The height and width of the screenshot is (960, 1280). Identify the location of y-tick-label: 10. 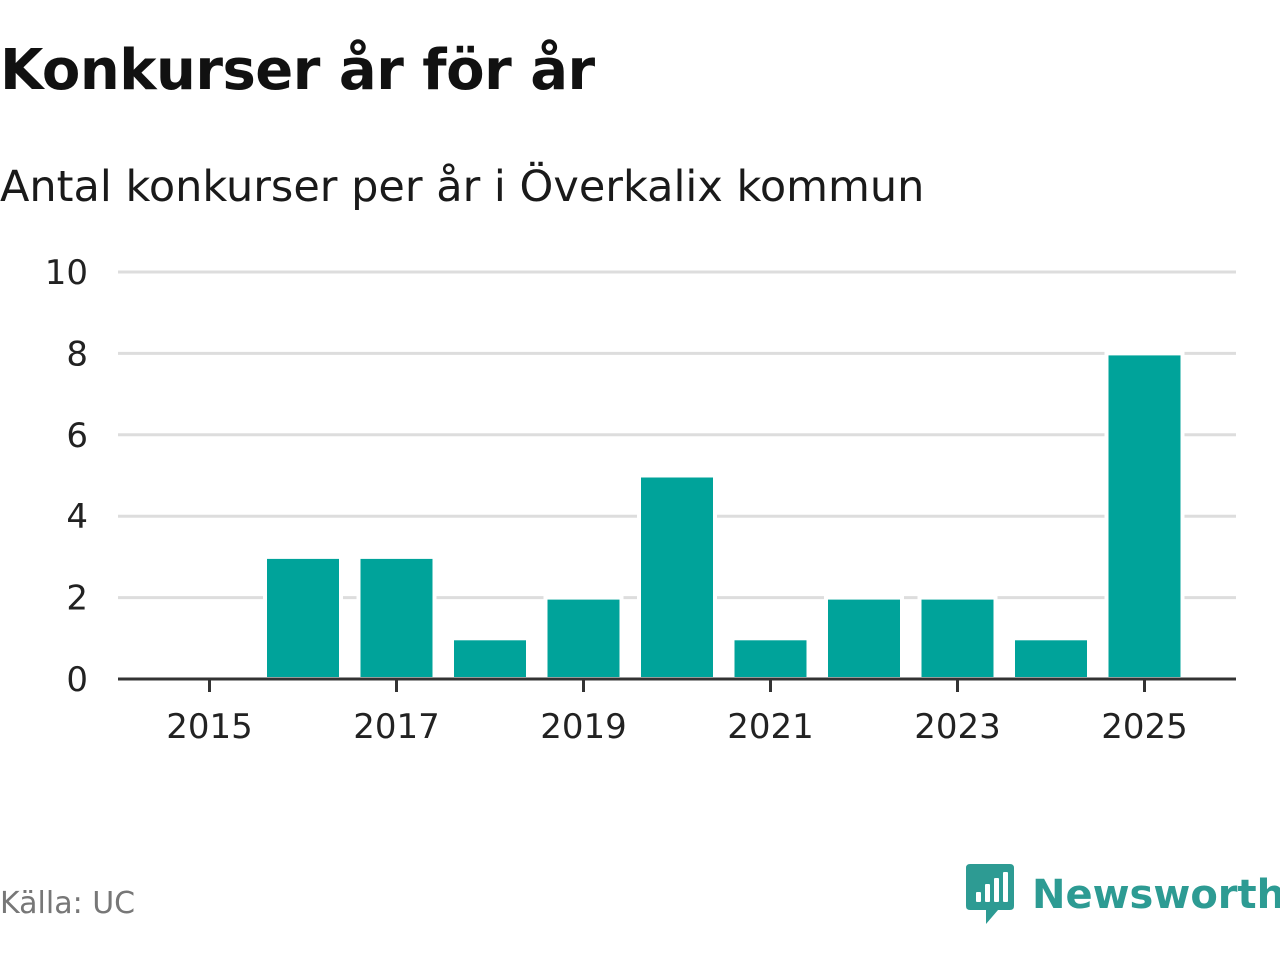
(66, 273).